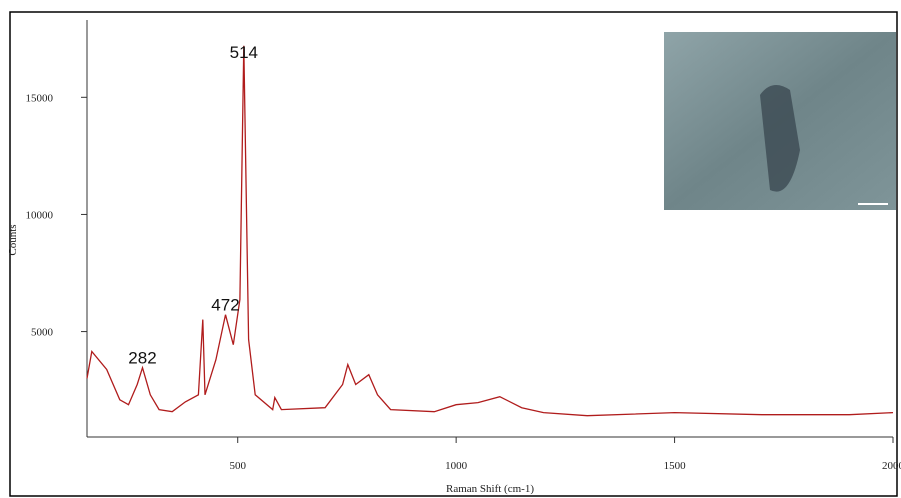 Image resolution: width=901 pixels, height=498 pixels. What do you see at coordinates (244, 52) in the screenshot?
I see `peak-label: 514` at bounding box center [244, 52].